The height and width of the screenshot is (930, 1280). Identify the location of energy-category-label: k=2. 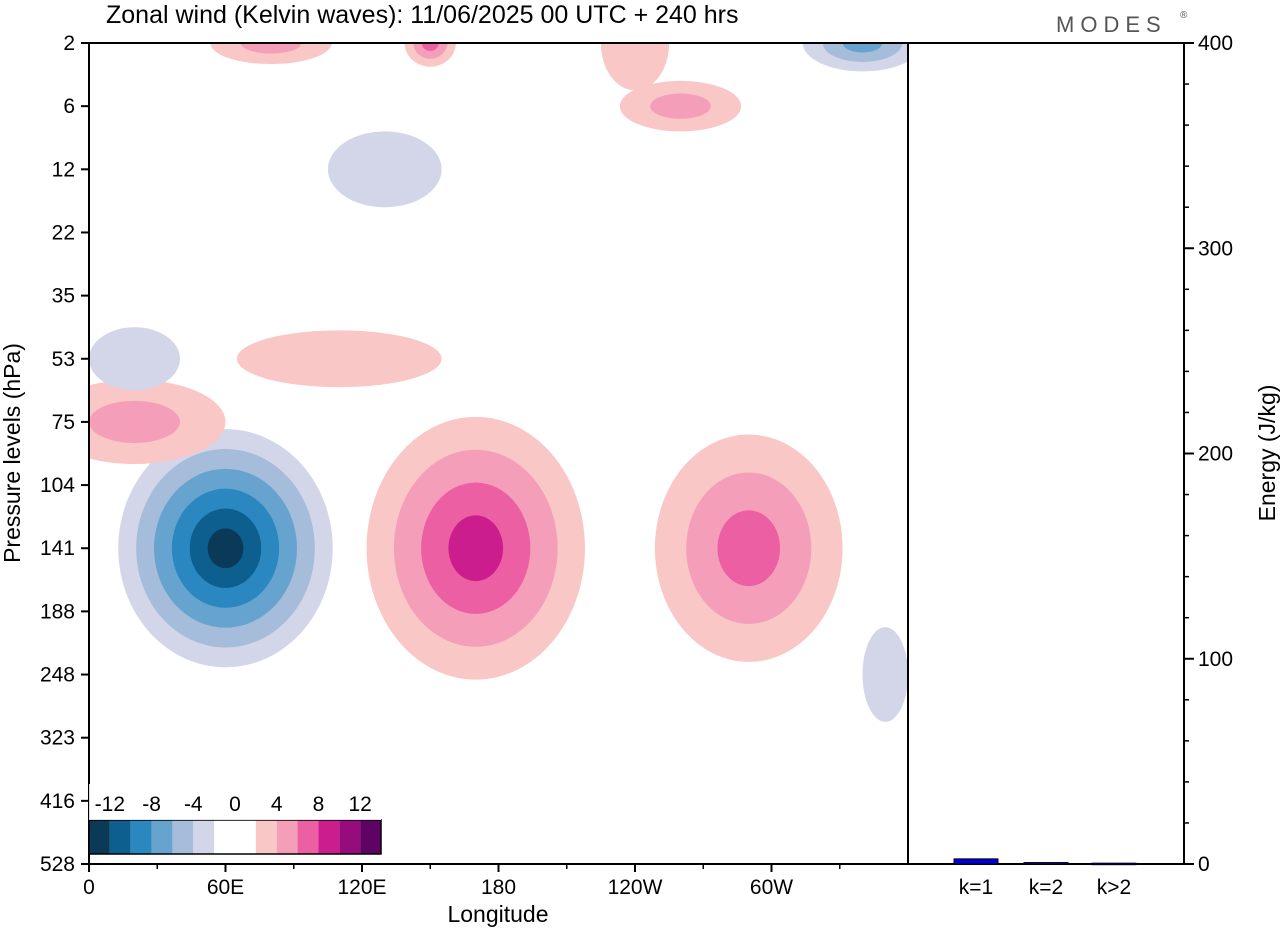
(1046, 887).